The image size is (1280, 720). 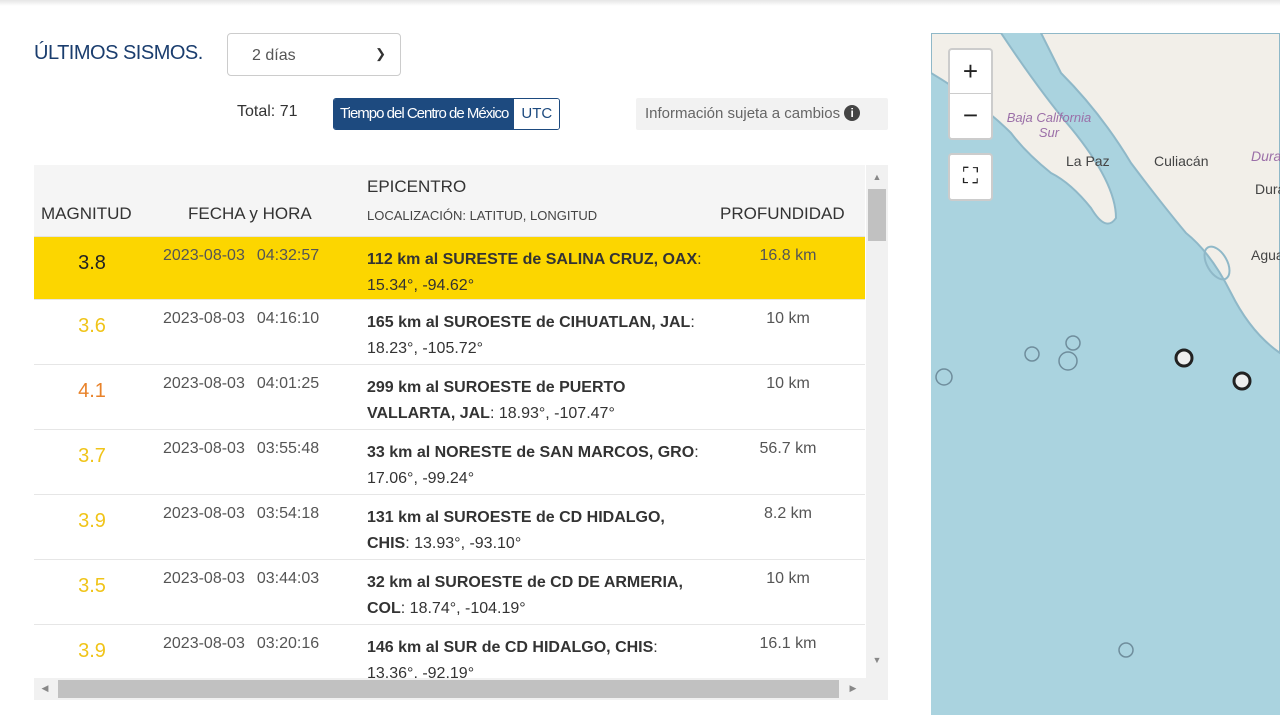 I want to click on zoom-control: + −, so click(x=970, y=94).